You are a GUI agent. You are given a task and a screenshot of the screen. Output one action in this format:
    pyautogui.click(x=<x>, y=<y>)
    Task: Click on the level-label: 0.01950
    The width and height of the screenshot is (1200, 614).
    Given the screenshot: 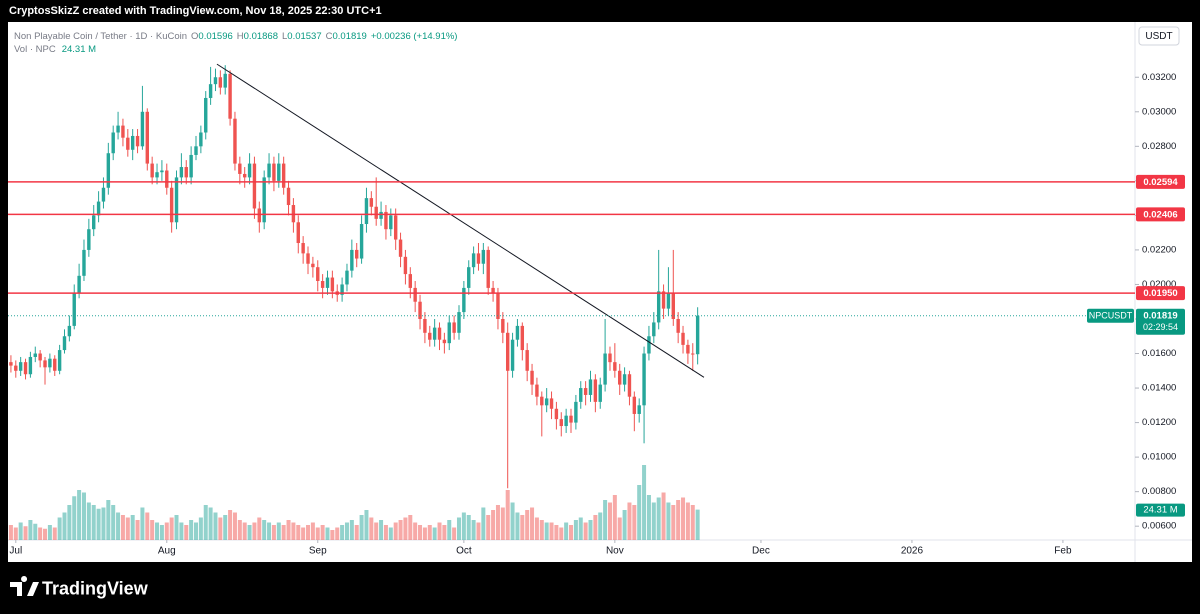 What is the action you would take?
    pyautogui.click(x=1160, y=293)
    